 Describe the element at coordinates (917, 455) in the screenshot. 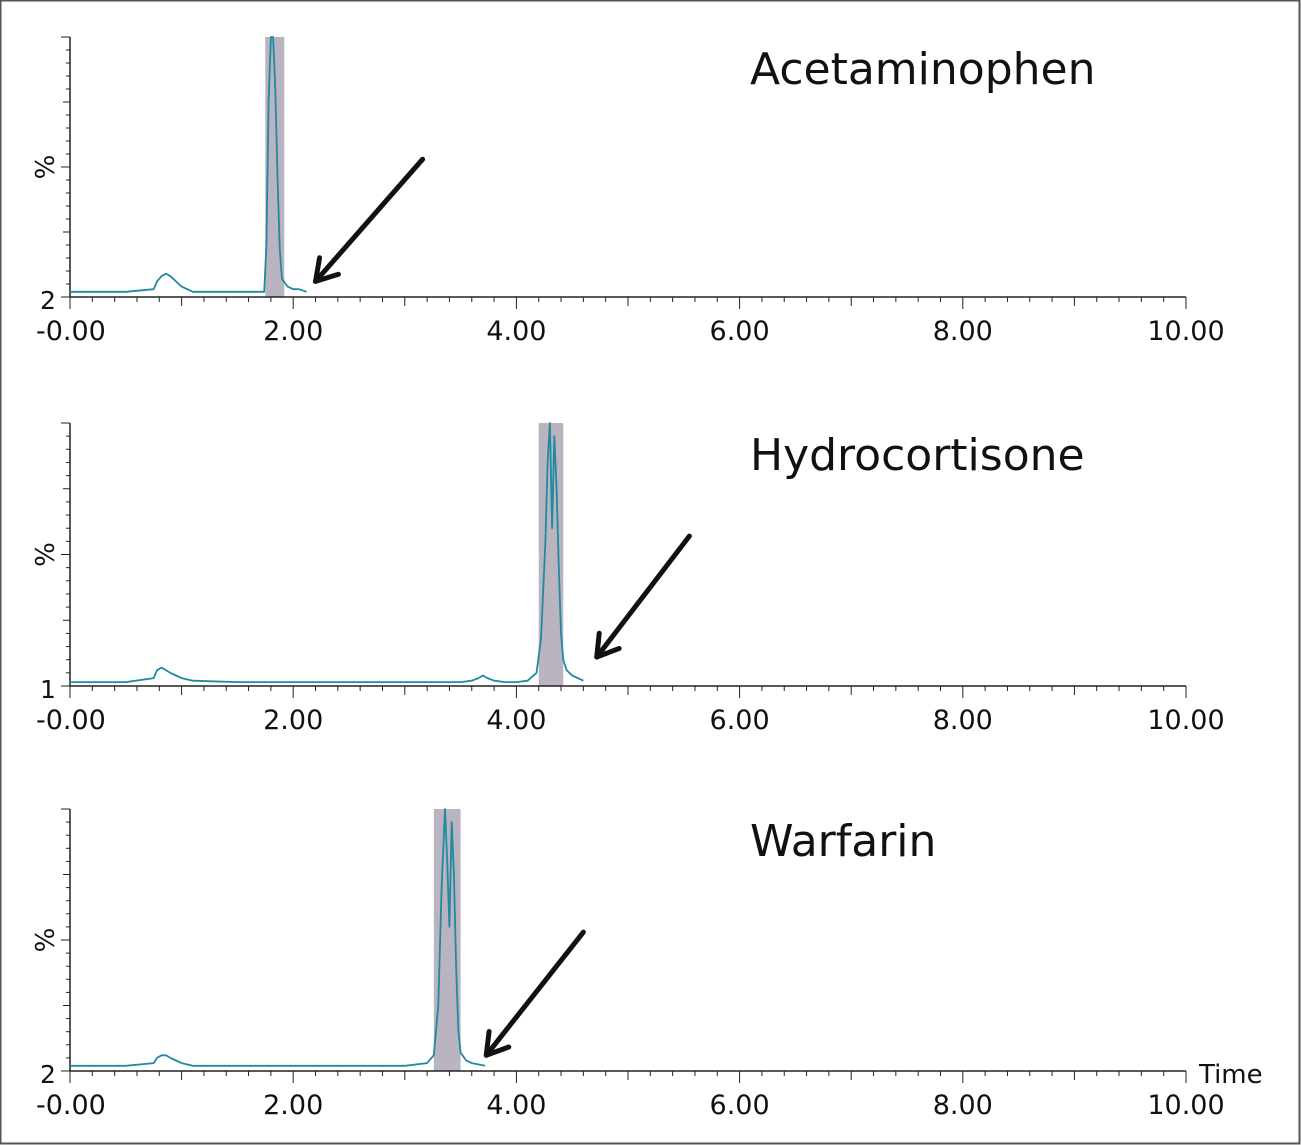

I see `panel-title: Hydrocortisone` at that location.